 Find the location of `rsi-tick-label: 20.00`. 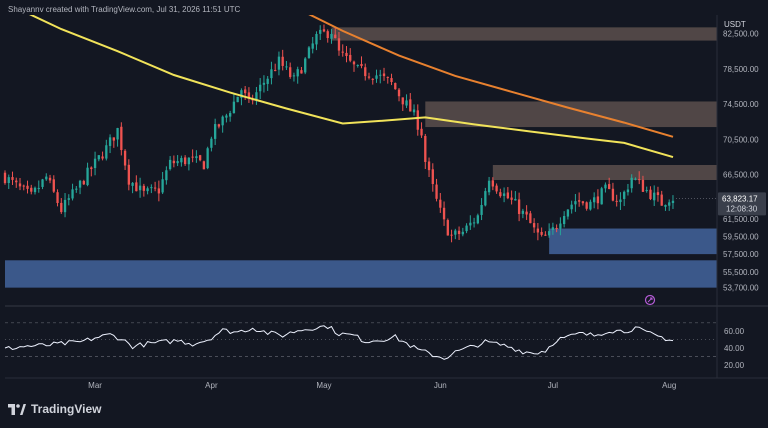

rsi-tick-label: 20.00 is located at coordinates (734, 365).